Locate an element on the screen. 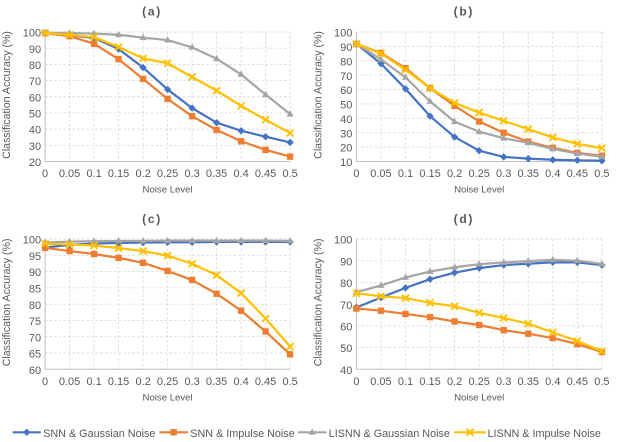 The height and width of the screenshot is (442, 627). svg-text: SNN & Impulse Noise is located at coordinates (242, 434).